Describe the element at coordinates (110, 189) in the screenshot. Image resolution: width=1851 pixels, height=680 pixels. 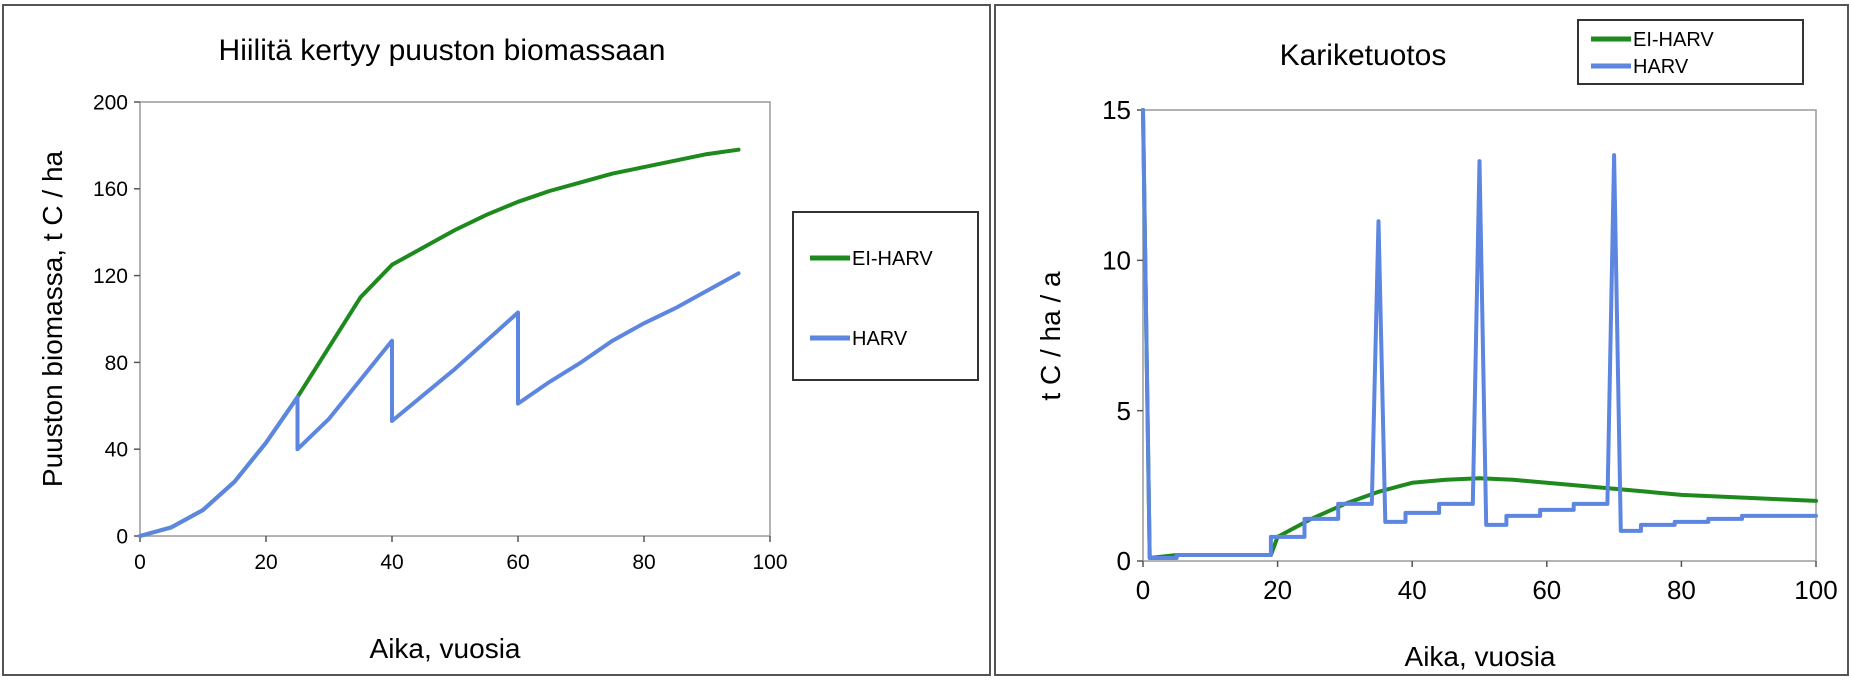
I see `y-tick-label: 160` at that location.